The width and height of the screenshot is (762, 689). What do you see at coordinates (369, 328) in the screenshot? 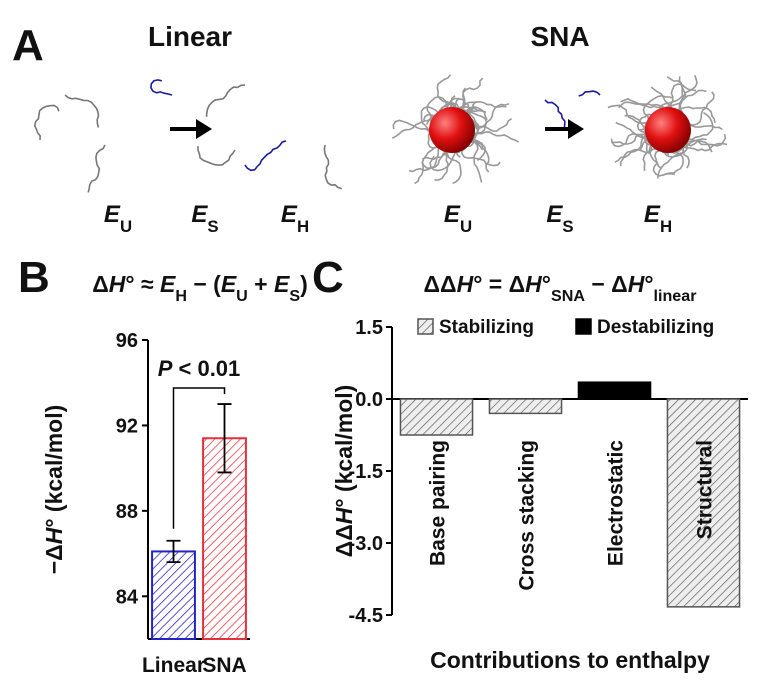
I see `y-tick-label: 1.5` at bounding box center [369, 328].